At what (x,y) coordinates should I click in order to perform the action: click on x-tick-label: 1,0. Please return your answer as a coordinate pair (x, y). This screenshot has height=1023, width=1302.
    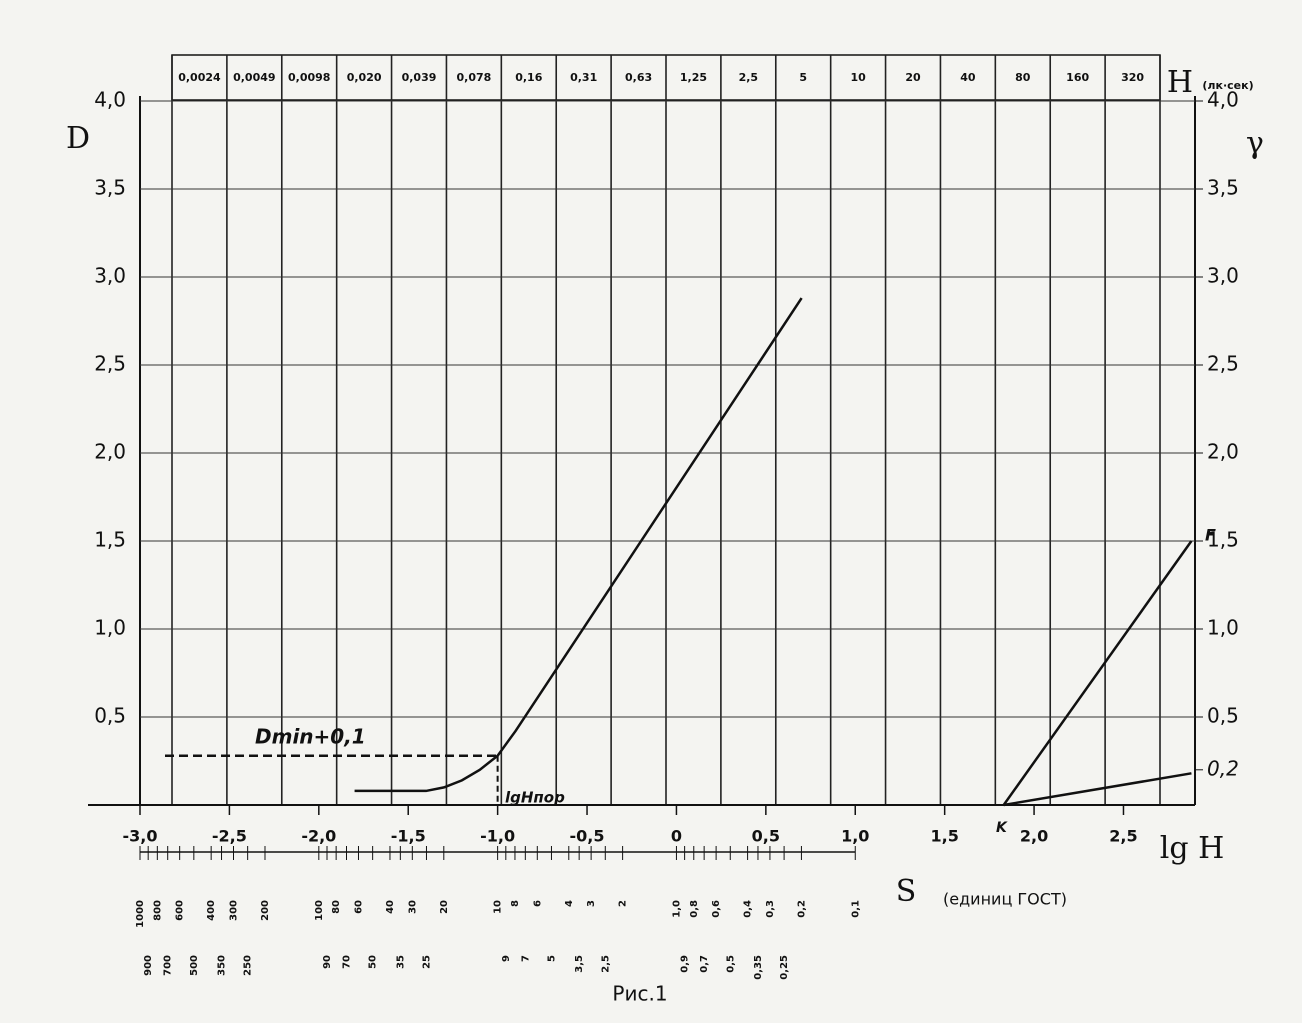
    Looking at the image, I should click on (855, 836).